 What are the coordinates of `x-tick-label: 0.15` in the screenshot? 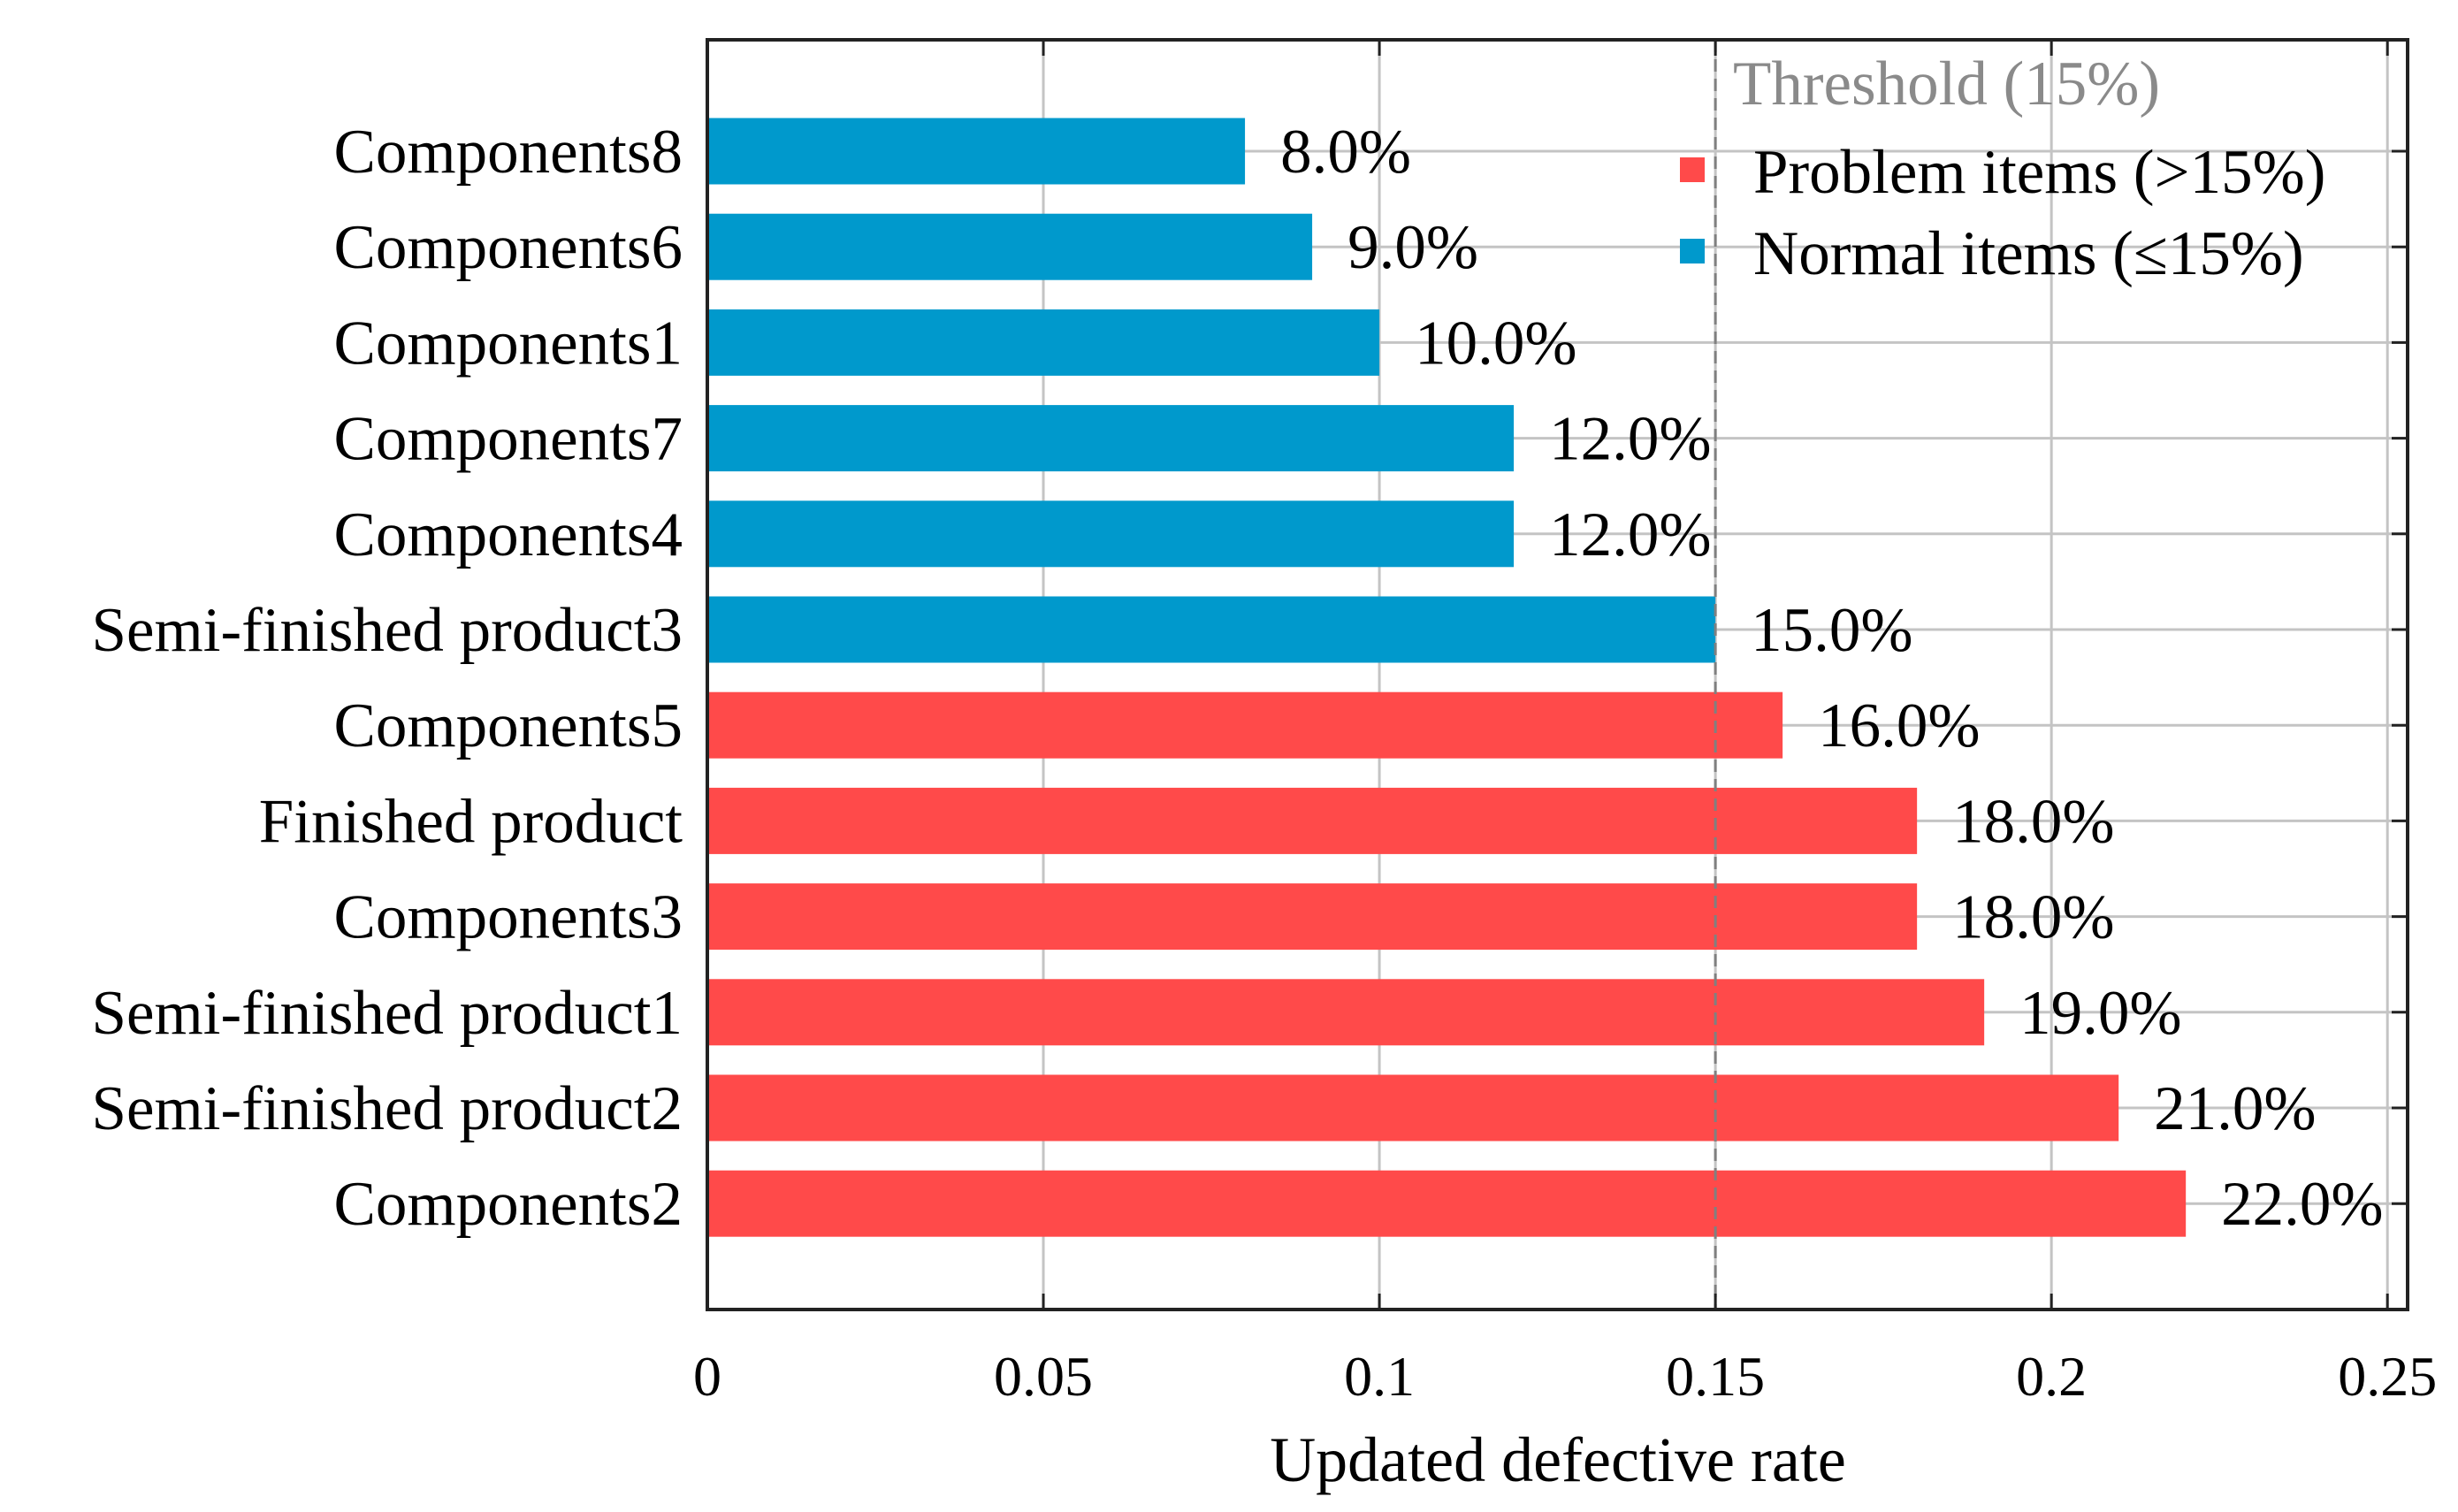 It's located at (1715, 1376).